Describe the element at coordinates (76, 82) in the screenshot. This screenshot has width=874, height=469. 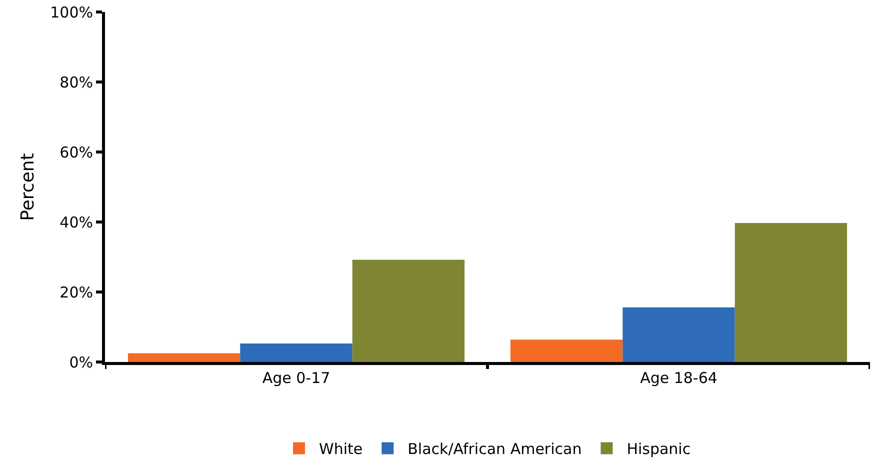
I see `y-tick-label: 80%` at that location.